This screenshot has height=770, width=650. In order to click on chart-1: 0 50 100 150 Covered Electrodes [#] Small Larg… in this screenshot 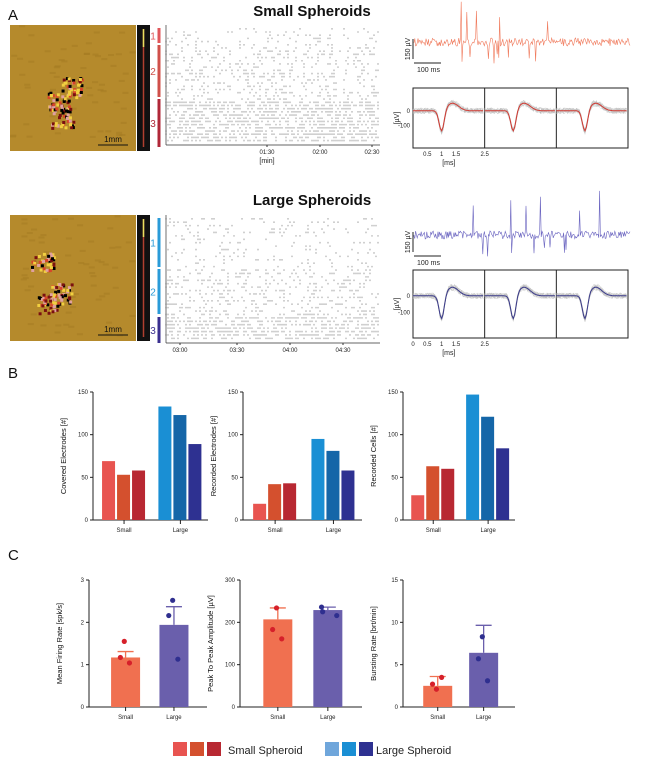, I will do `click(133, 462)`.